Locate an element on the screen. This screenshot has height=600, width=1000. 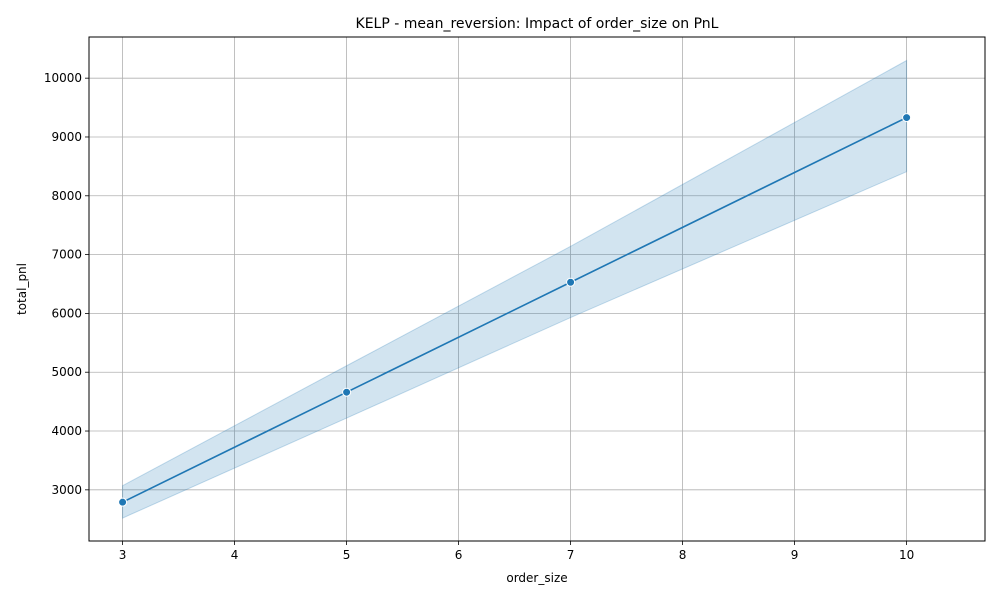
y-tick-label: 8000 is located at coordinates (66, 196).